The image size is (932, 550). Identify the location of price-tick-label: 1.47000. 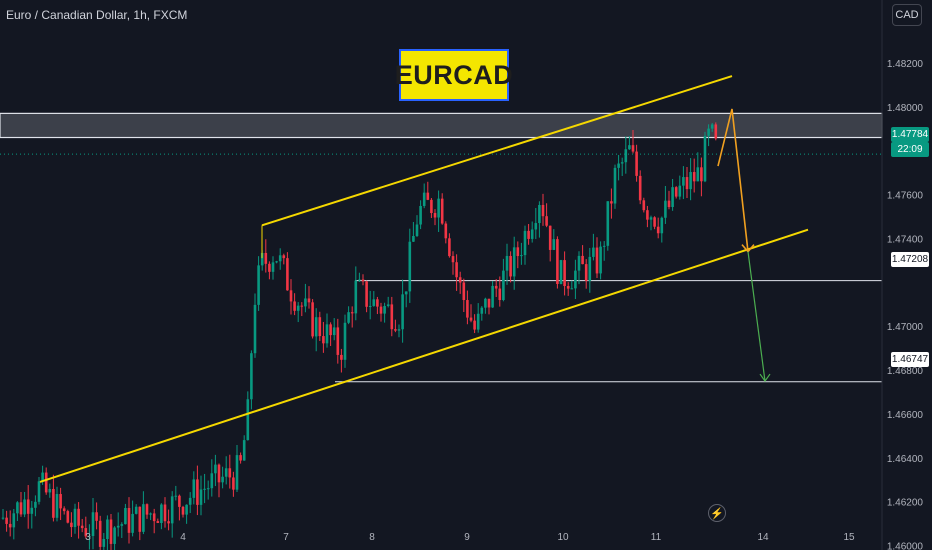
(905, 327).